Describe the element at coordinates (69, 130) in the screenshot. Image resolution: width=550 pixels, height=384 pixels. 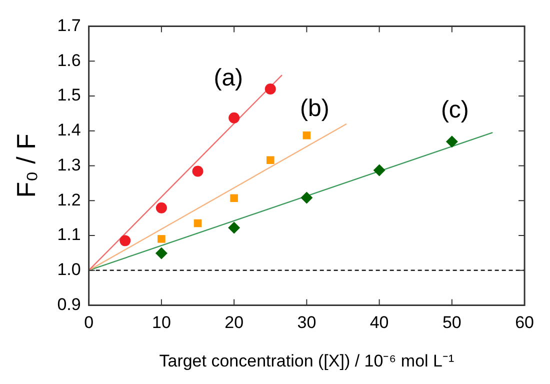
I see `y-tick-label: 1.4` at that location.